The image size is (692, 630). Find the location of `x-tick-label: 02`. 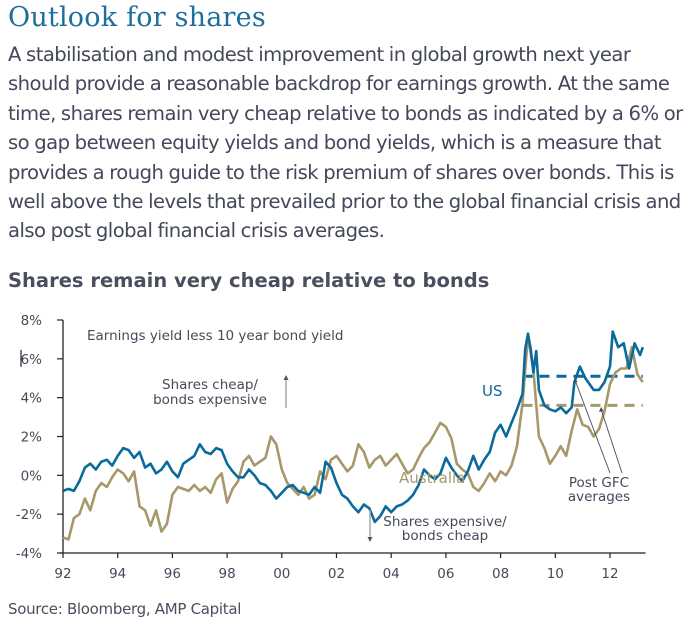

x-tick-label: 02 is located at coordinates (336, 574).